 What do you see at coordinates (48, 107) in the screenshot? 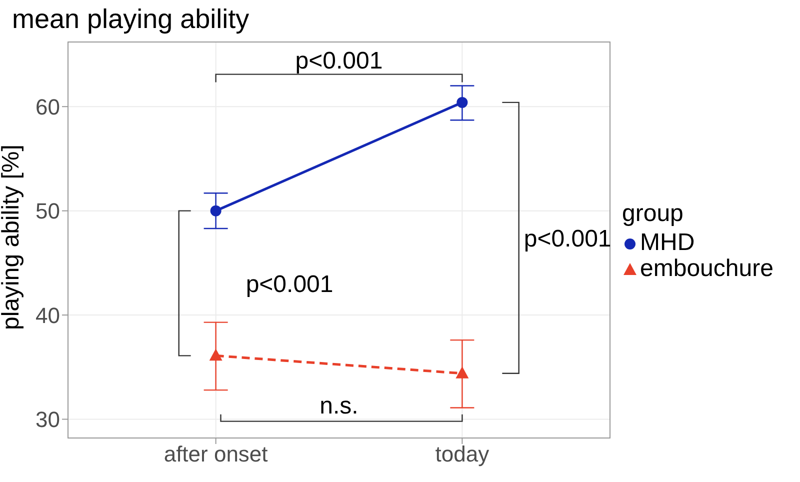
I see `y-tick-label: 60` at bounding box center [48, 107].